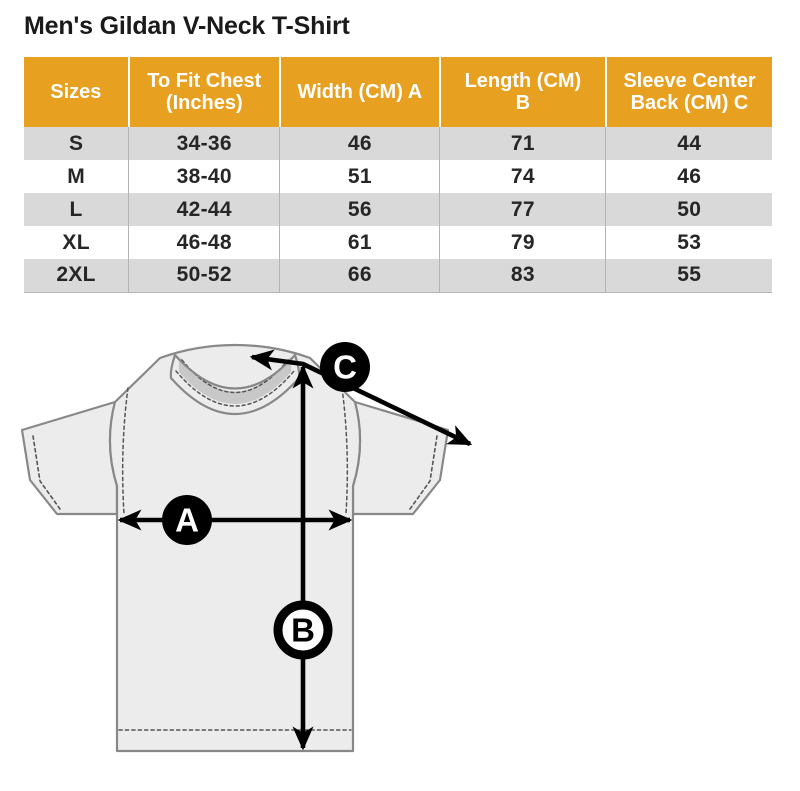 The width and height of the screenshot is (800, 791). What do you see at coordinates (688, 276) in the screenshot?
I see `cell-sleeve: 55` at bounding box center [688, 276].